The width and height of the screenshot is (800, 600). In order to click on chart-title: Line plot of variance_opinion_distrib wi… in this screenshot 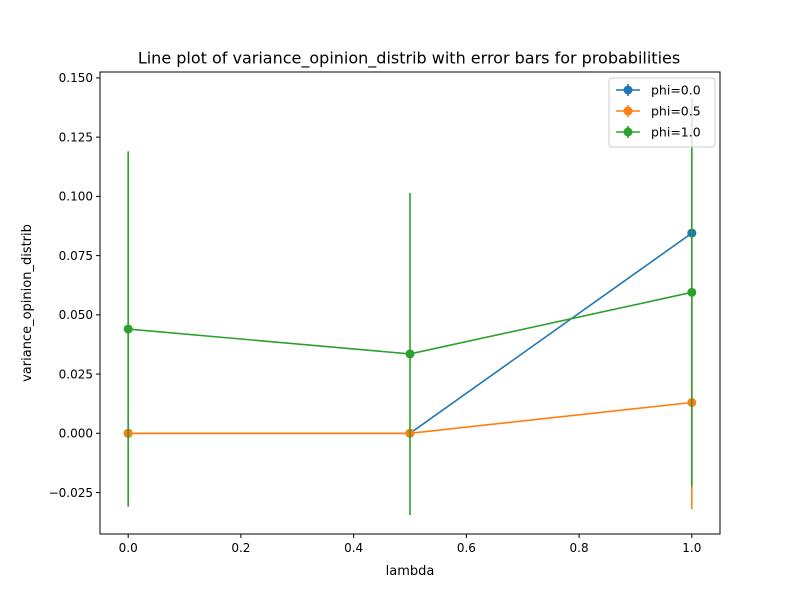, I will do `click(409, 59)`.